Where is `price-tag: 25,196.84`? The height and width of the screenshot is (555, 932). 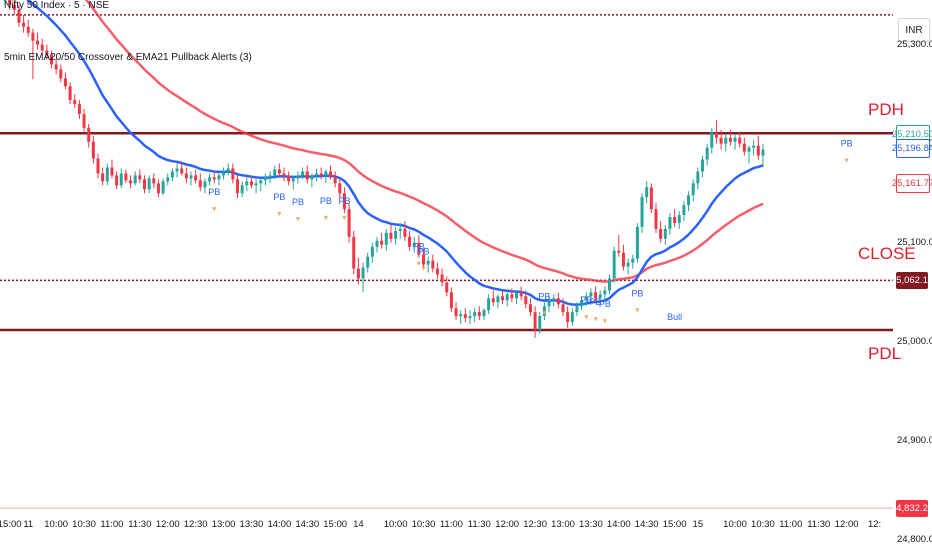
price-tag: 25,196.84 is located at coordinates (912, 148).